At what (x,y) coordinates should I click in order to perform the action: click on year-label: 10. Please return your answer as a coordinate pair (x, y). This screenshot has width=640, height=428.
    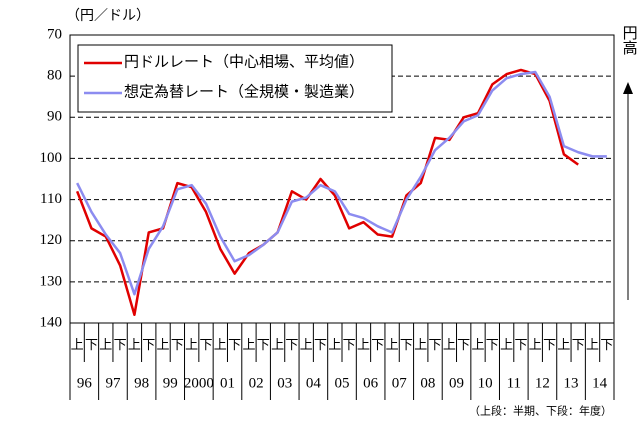
    Looking at the image, I should click on (485, 383).